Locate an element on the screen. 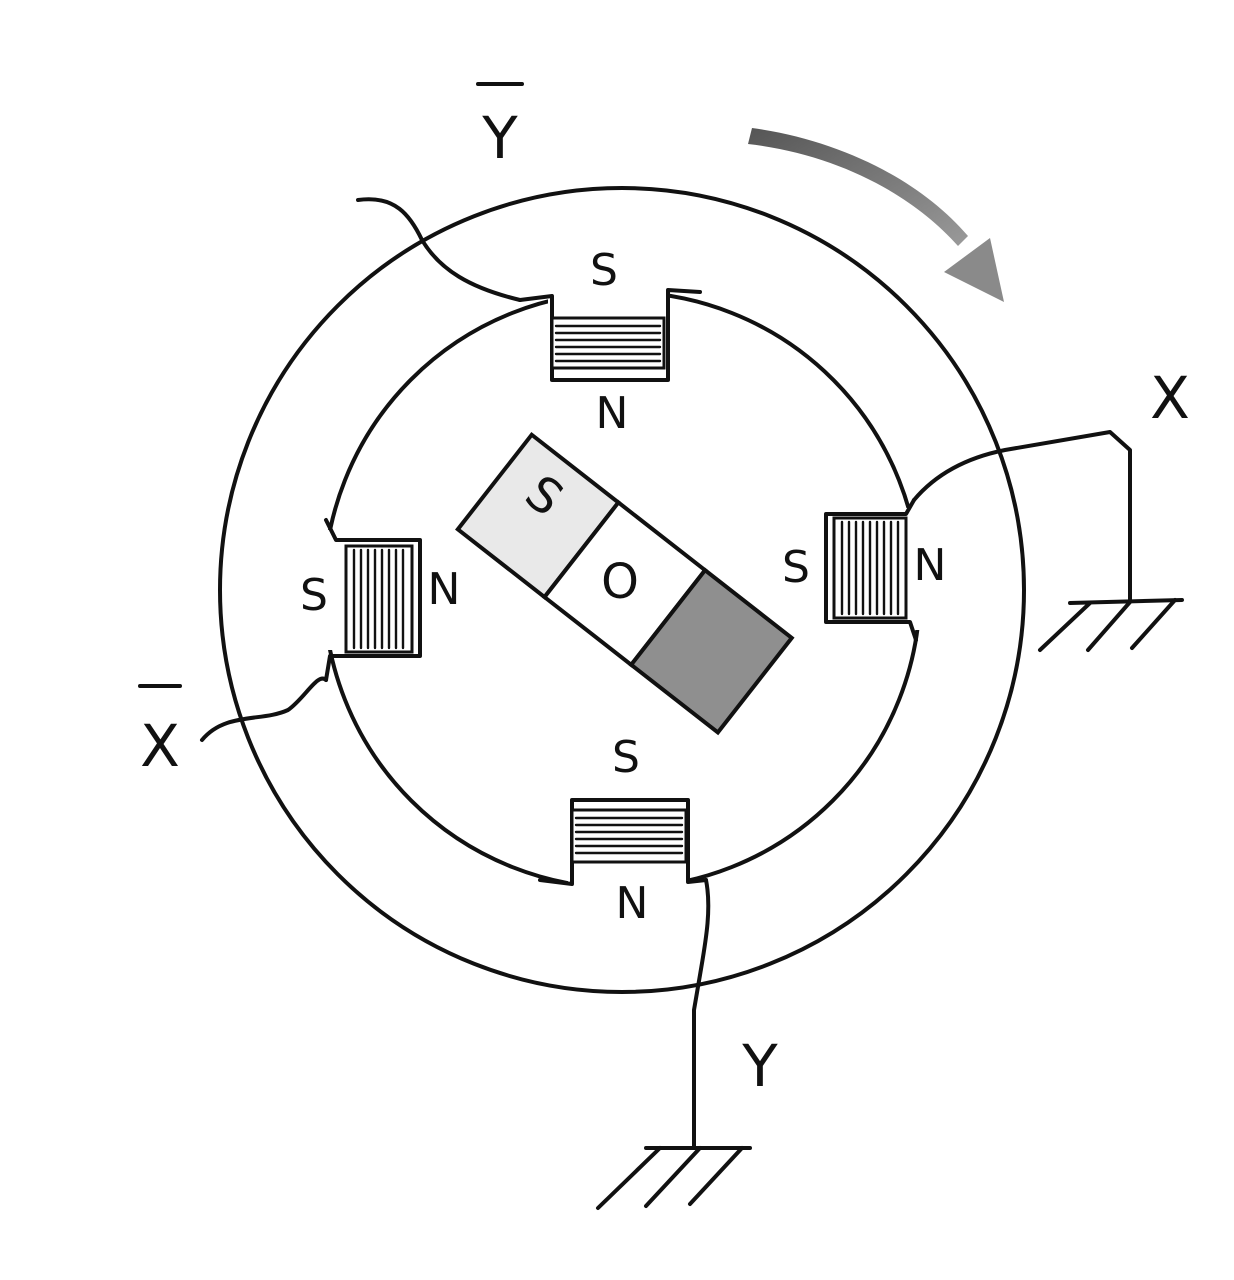  pole-top: S N is located at coordinates (610, 342).